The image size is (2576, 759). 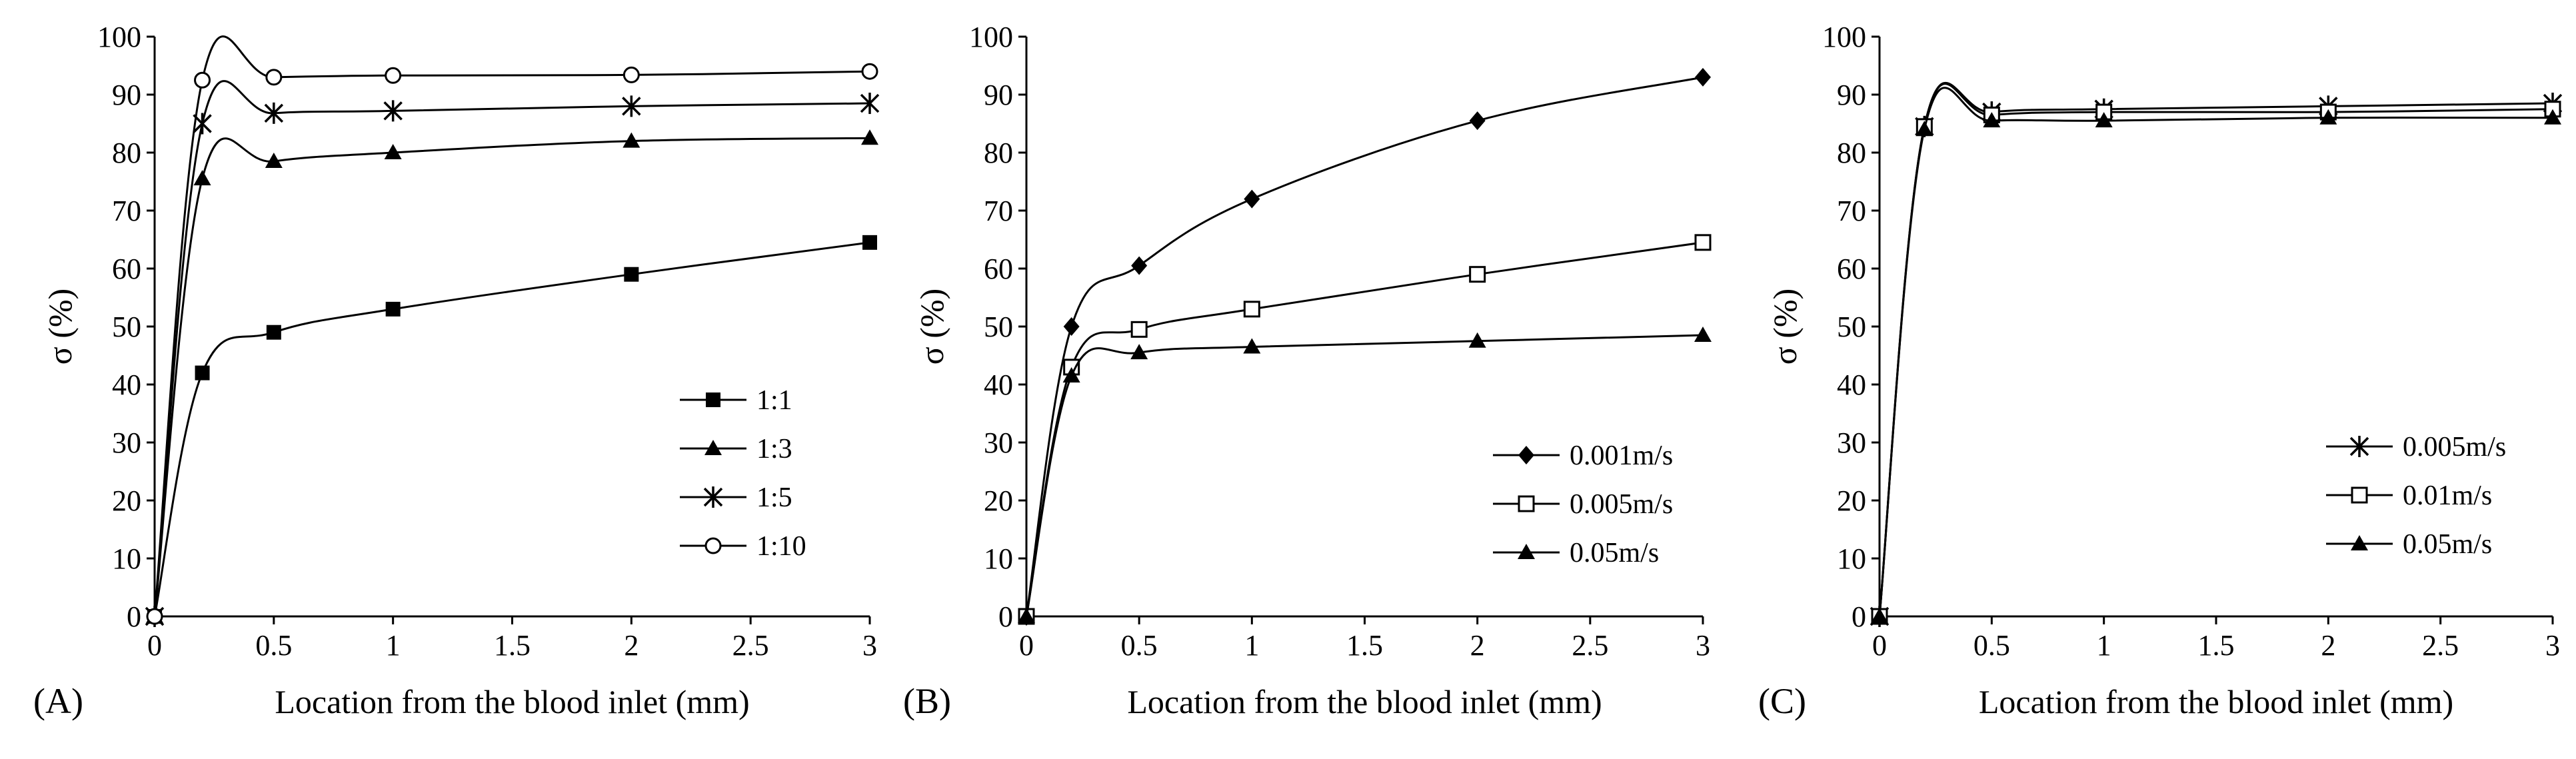 I want to click on panel-label: (B), so click(x=927, y=701).